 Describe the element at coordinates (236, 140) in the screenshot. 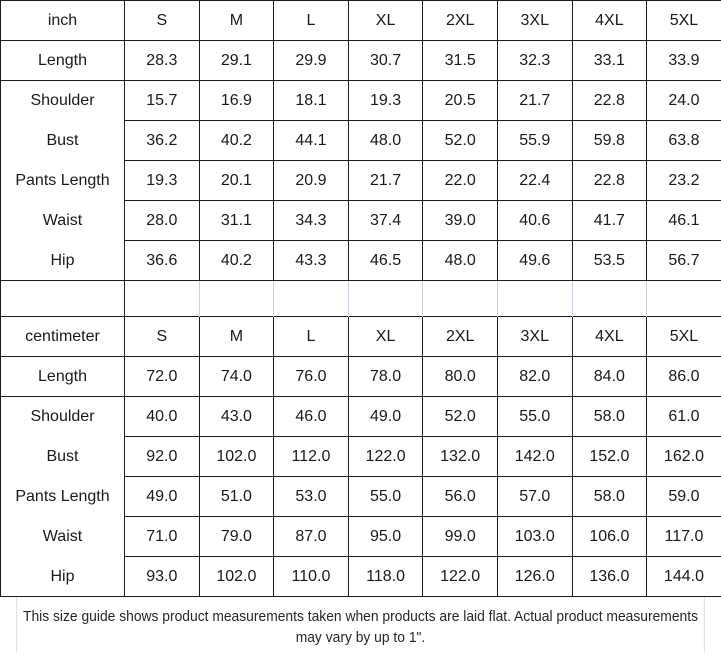

I see `measurement-cell: 40.2` at that location.